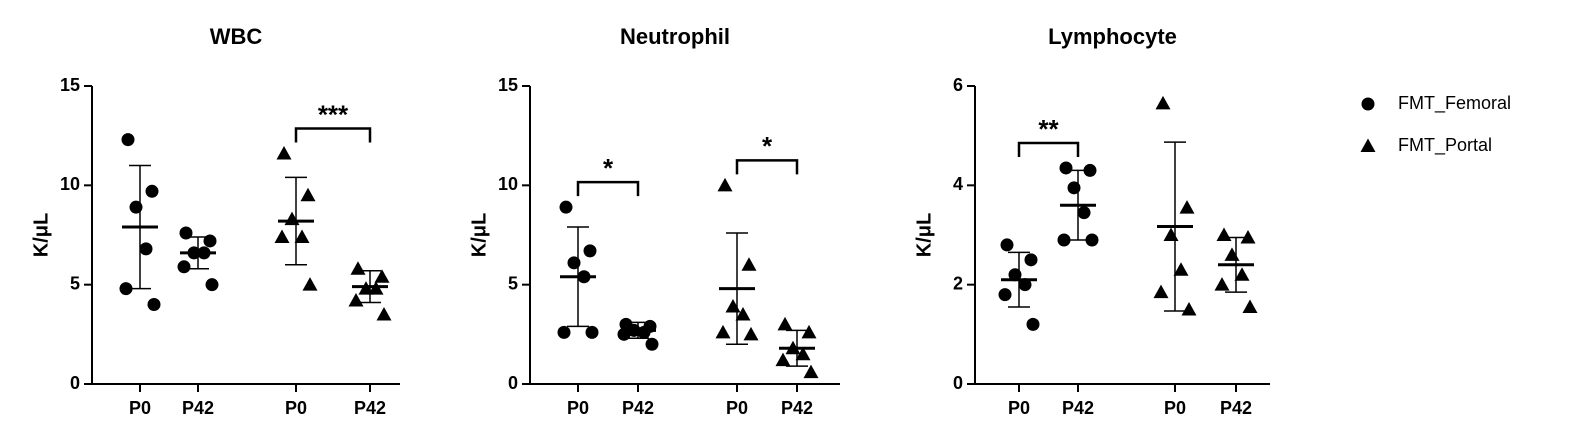  I want to click on significance-label: ***, so click(333, 114).